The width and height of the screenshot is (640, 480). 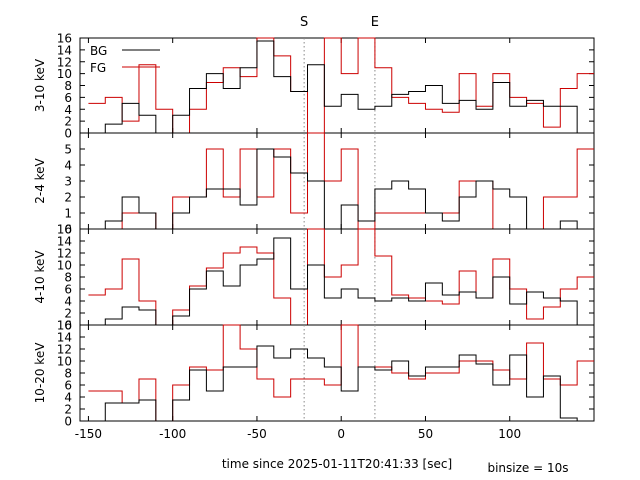 What do you see at coordinates (172, 434) in the screenshot?
I see `x-tick-label: -100` at bounding box center [172, 434].